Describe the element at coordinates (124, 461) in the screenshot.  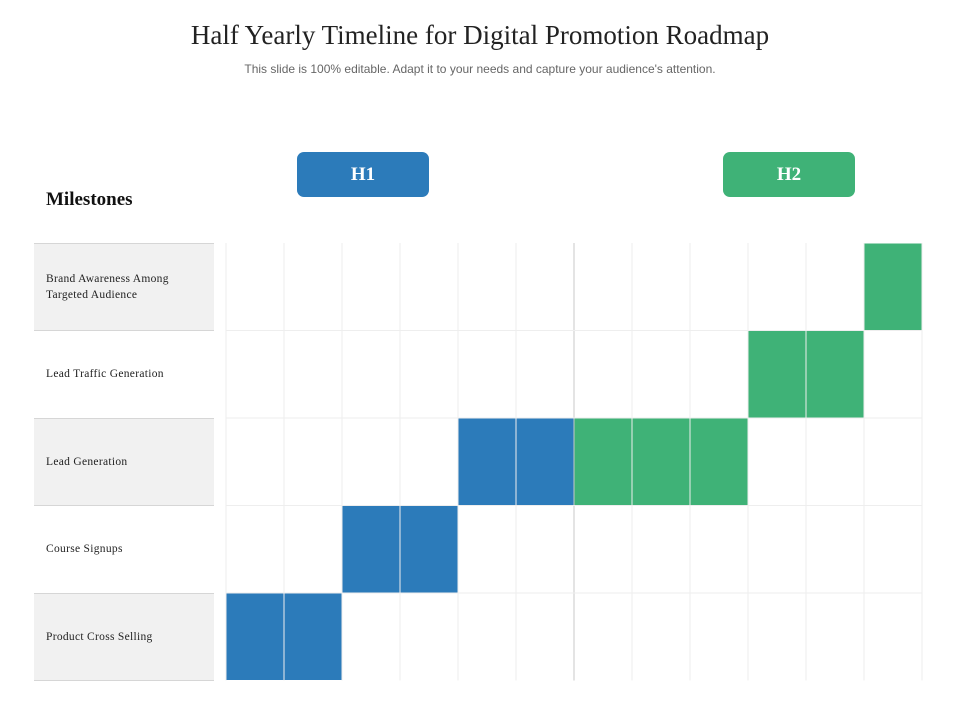
I see `milestone-label-lead-generation: Lead Generation` at that location.